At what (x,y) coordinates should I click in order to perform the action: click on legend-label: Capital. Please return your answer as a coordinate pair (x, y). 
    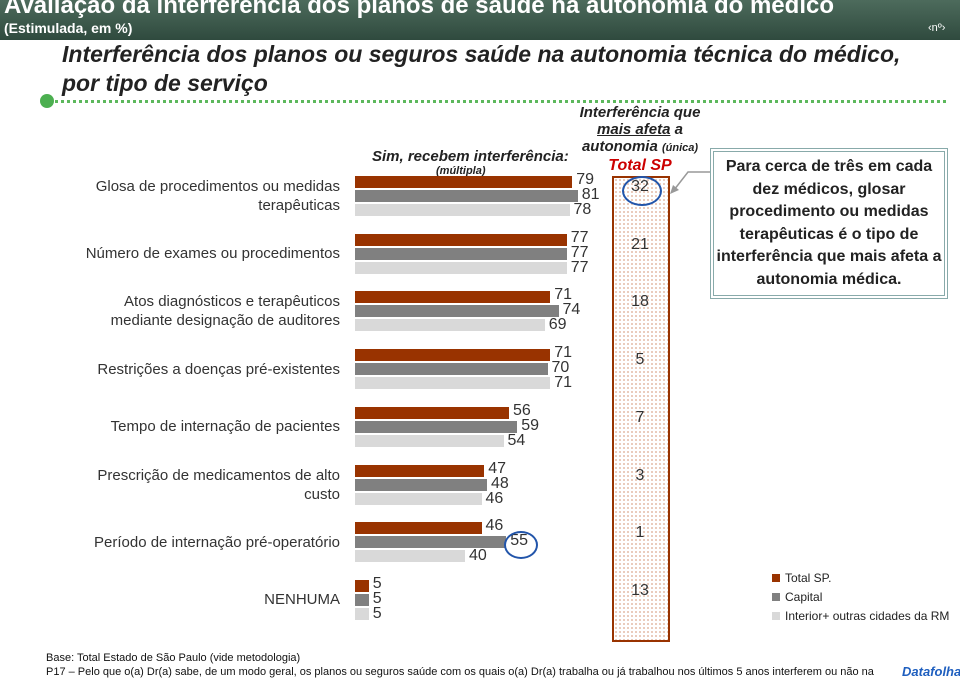
    Looking at the image, I should click on (804, 597).